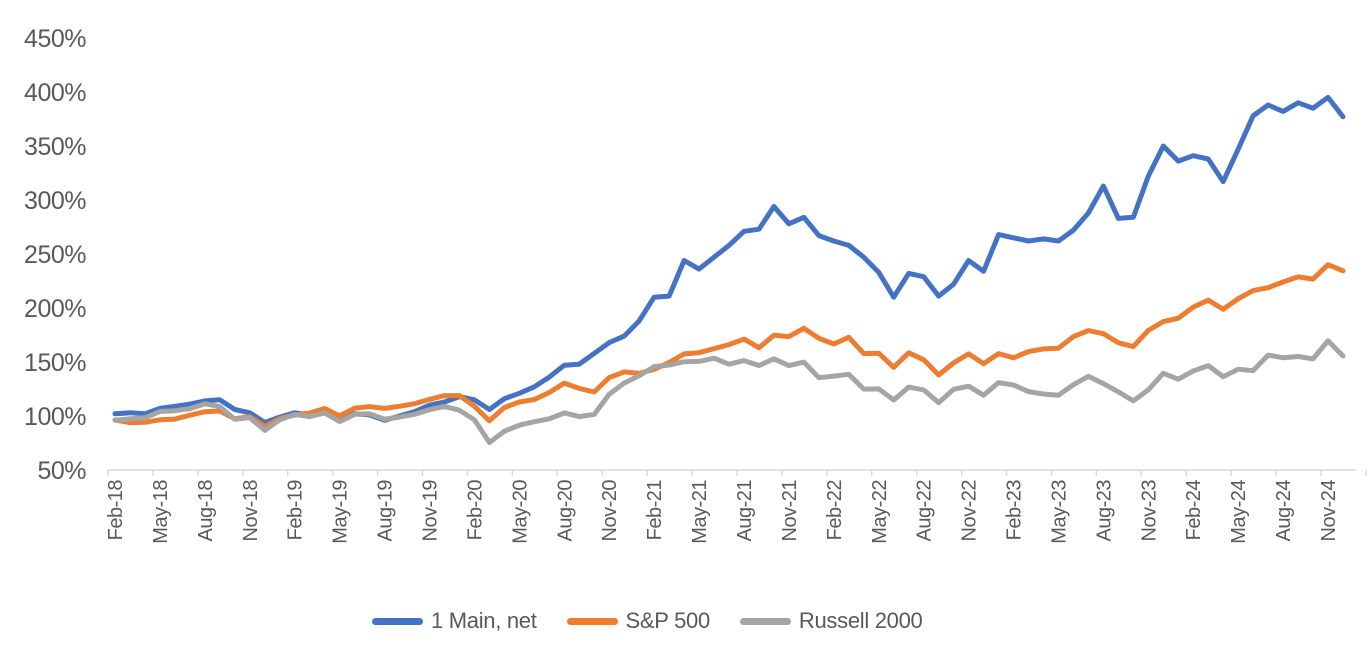 The width and height of the screenshot is (1368, 651). I want to click on legend-label-russell-2000: Russell 2000, so click(860, 620).